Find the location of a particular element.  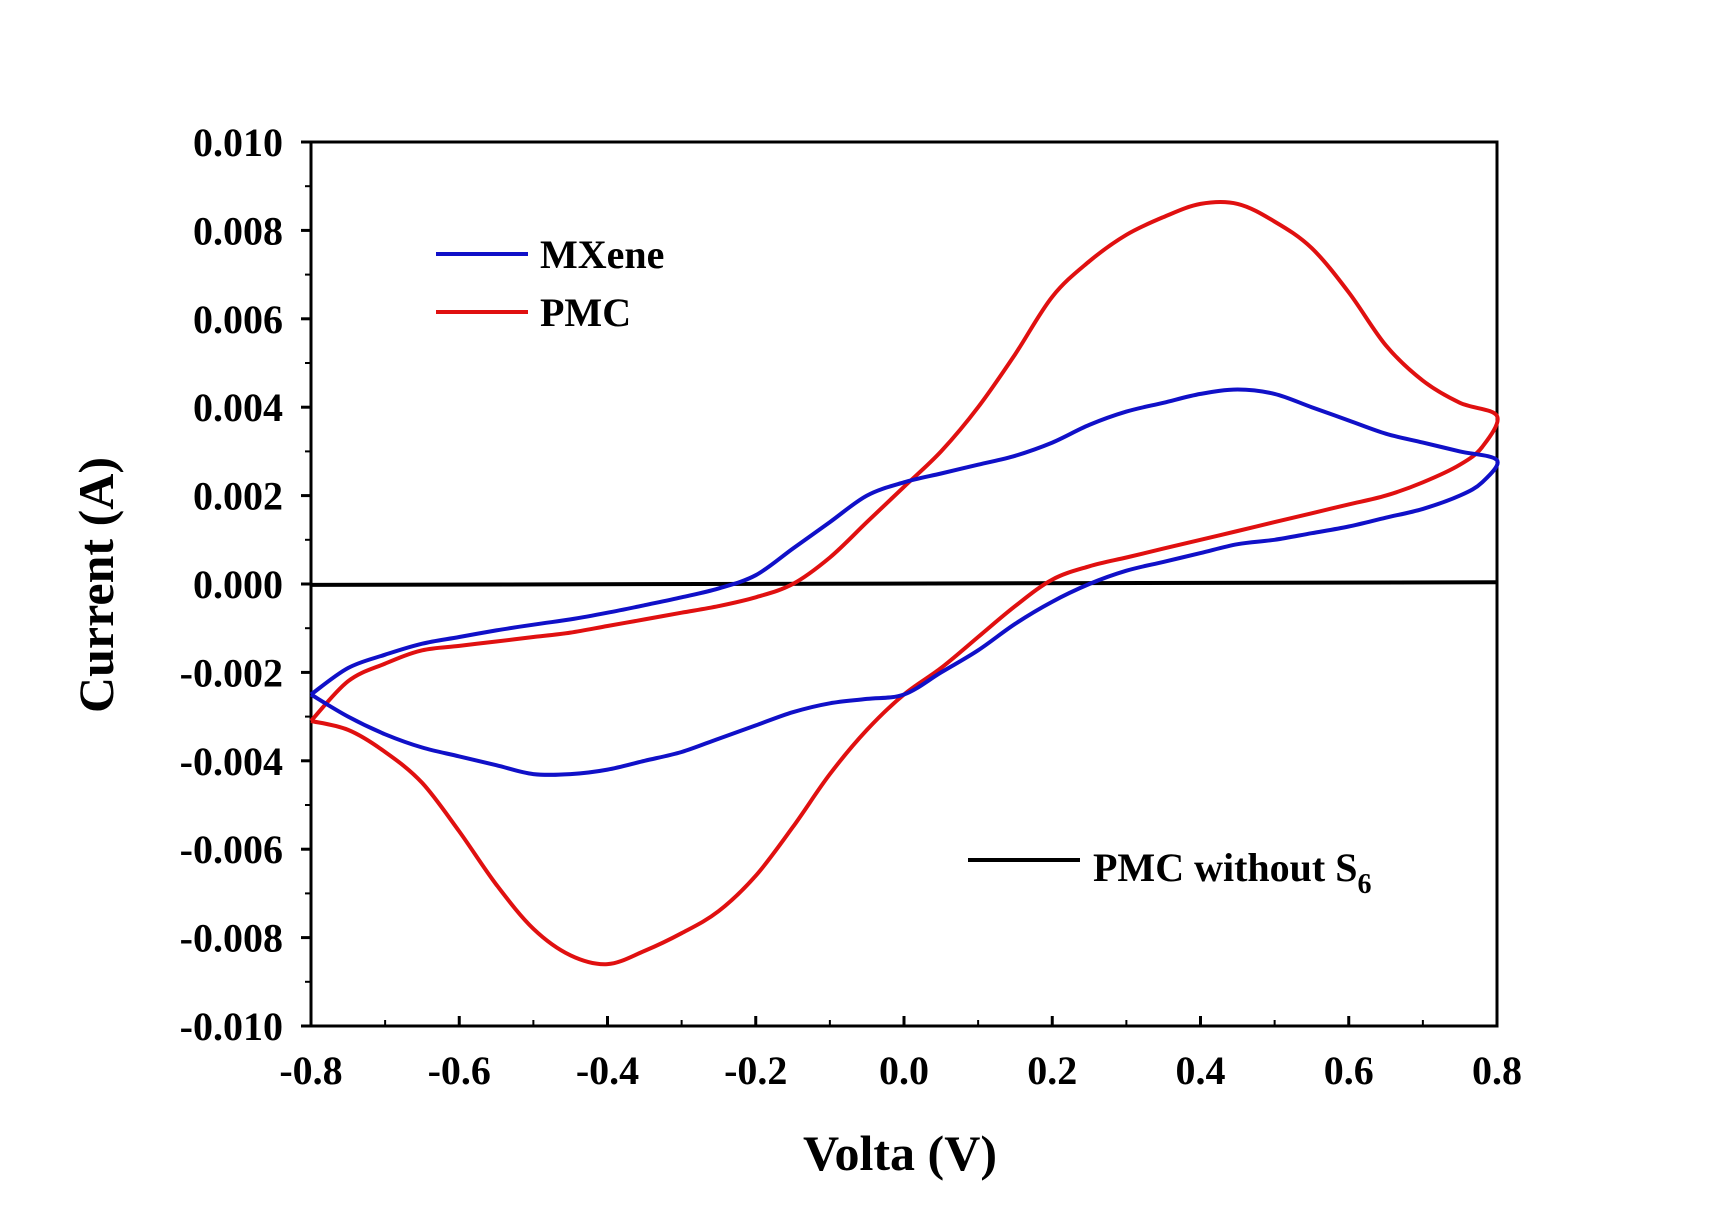

y-tick-label: 0.000 is located at coordinates (238, 584).